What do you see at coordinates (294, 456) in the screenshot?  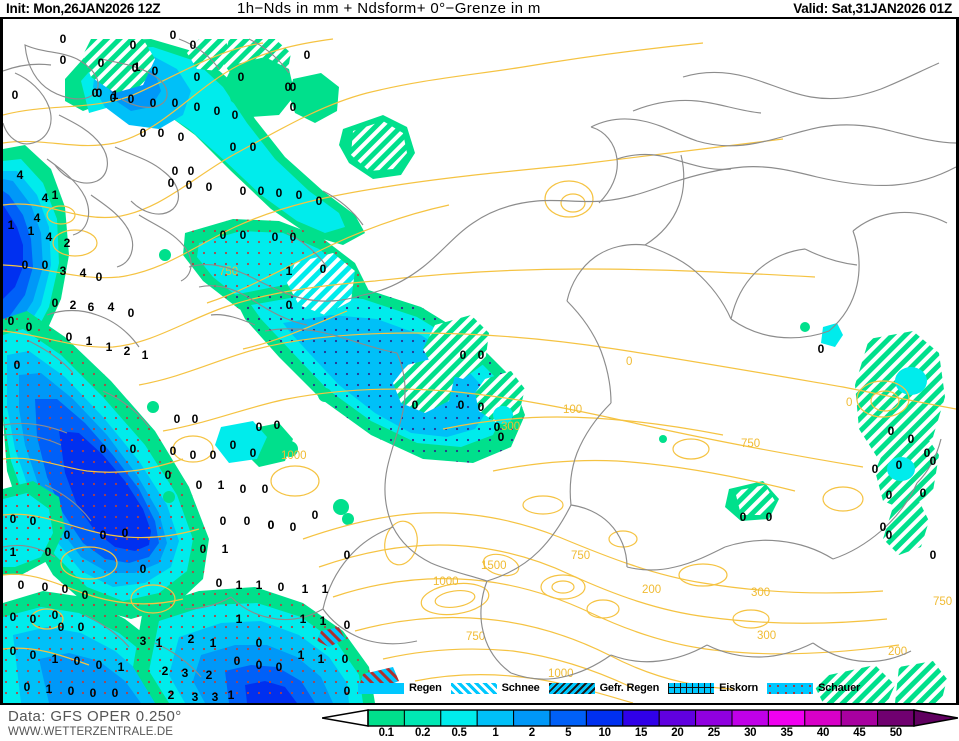 I see `svg-text: 1000` at bounding box center [294, 456].